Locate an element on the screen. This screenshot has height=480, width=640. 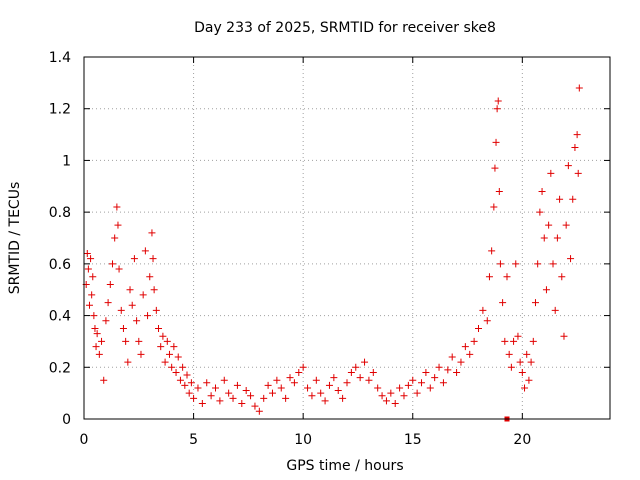
x-axis-label: GPS time / hours is located at coordinates (344, 466).